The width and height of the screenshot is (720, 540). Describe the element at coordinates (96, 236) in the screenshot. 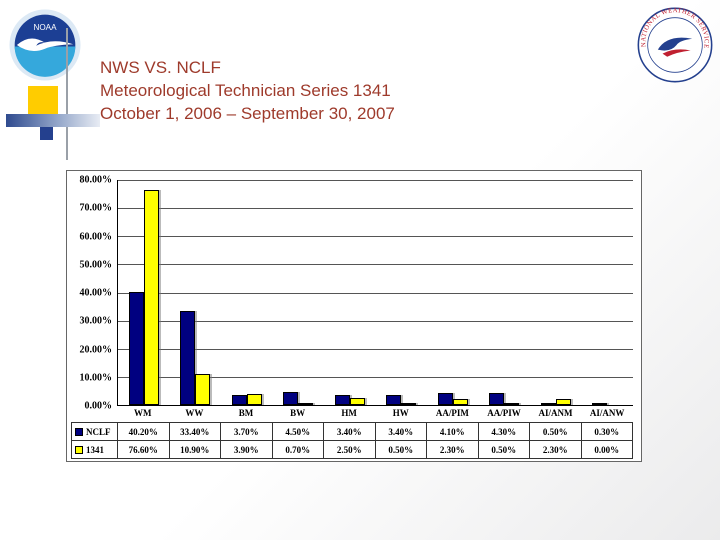

I see `y-axis-tick-label: 60.00%` at that location.